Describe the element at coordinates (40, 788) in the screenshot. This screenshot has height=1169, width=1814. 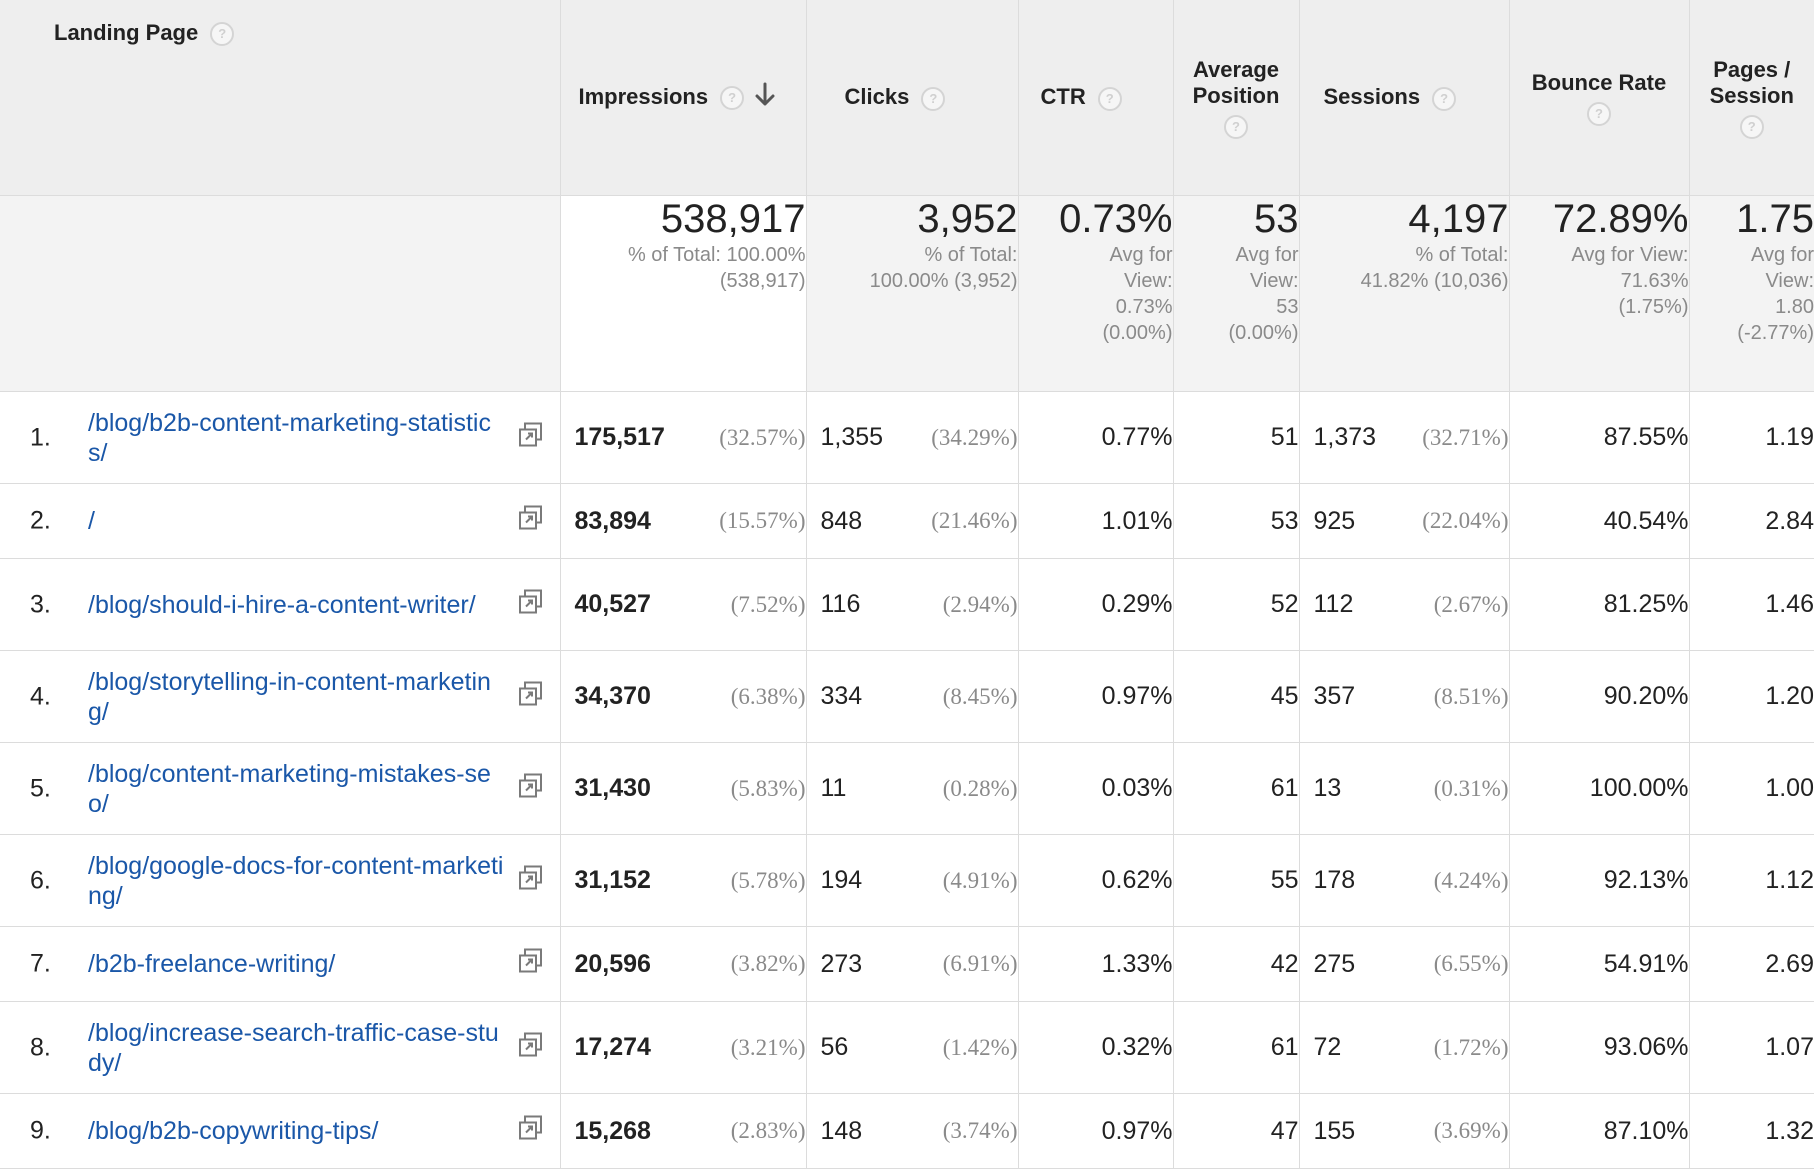
I see `row-index: 5.` at that location.